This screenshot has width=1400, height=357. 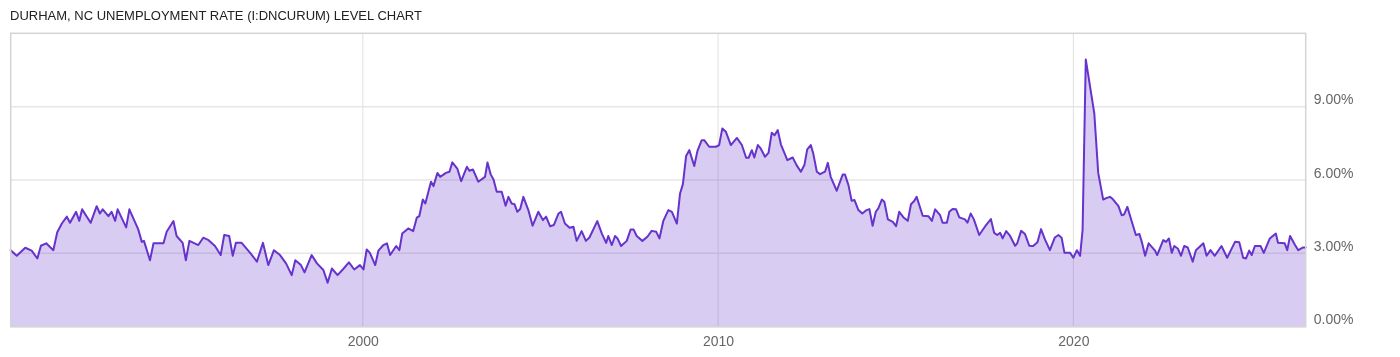 I want to click on y-tick-label: 0.00%, so click(x=1333, y=319).